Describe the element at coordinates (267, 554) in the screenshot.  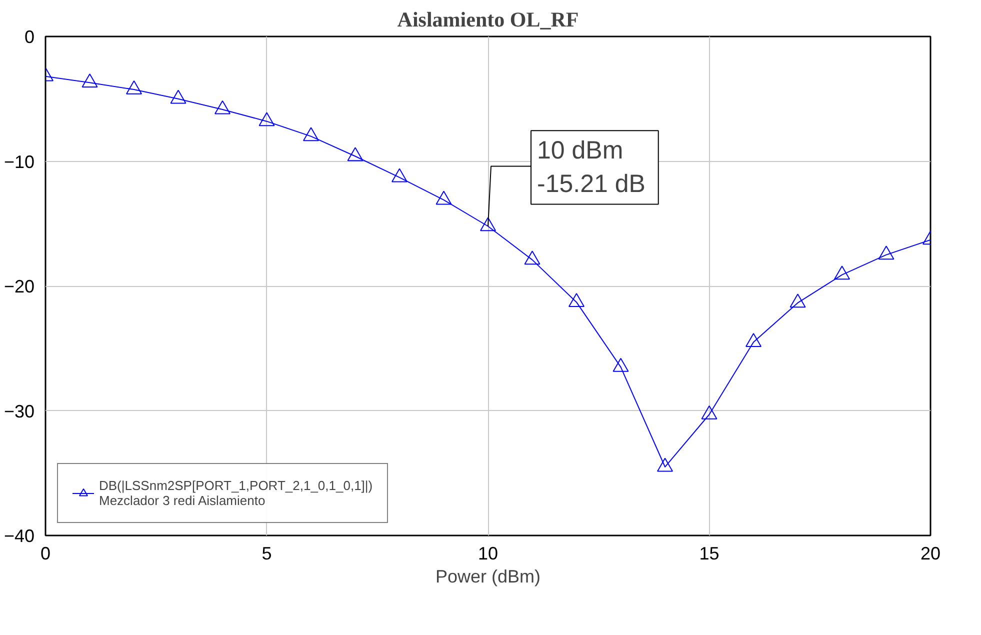
I see `x-tick-label: 5` at that location.